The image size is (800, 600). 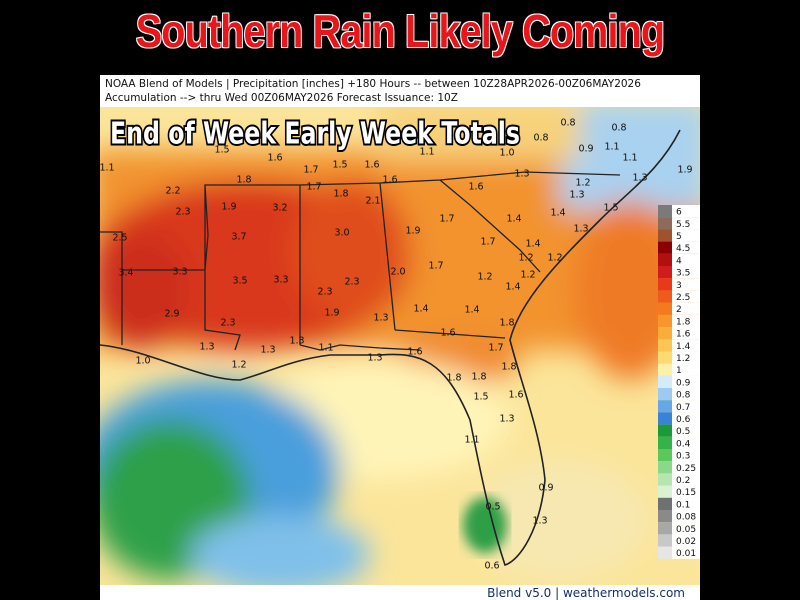 What do you see at coordinates (683, 420) in the screenshot?
I see `legend-label: 0.6` at bounding box center [683, 420].